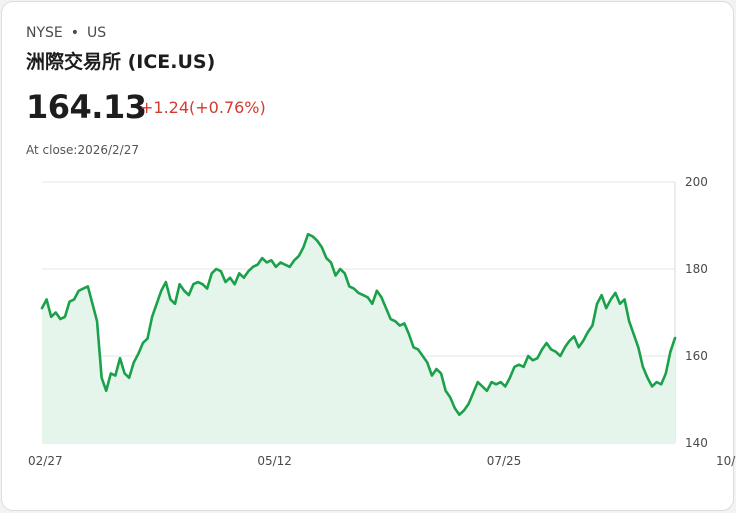 This screenshot has height=513, width=736. Describe the element at coordinates (82, 150) in the screenshot. I see `close-timestamp: At close:2026/2/27` at that location.